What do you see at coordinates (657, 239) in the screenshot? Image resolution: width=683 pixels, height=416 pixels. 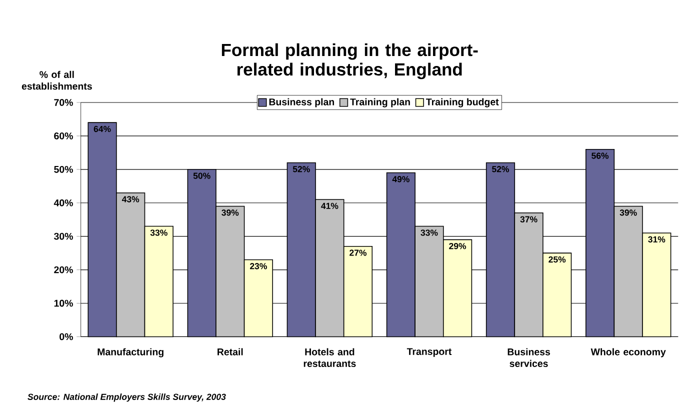 I see `data-label: 31%` at bounding box center [657, 239].